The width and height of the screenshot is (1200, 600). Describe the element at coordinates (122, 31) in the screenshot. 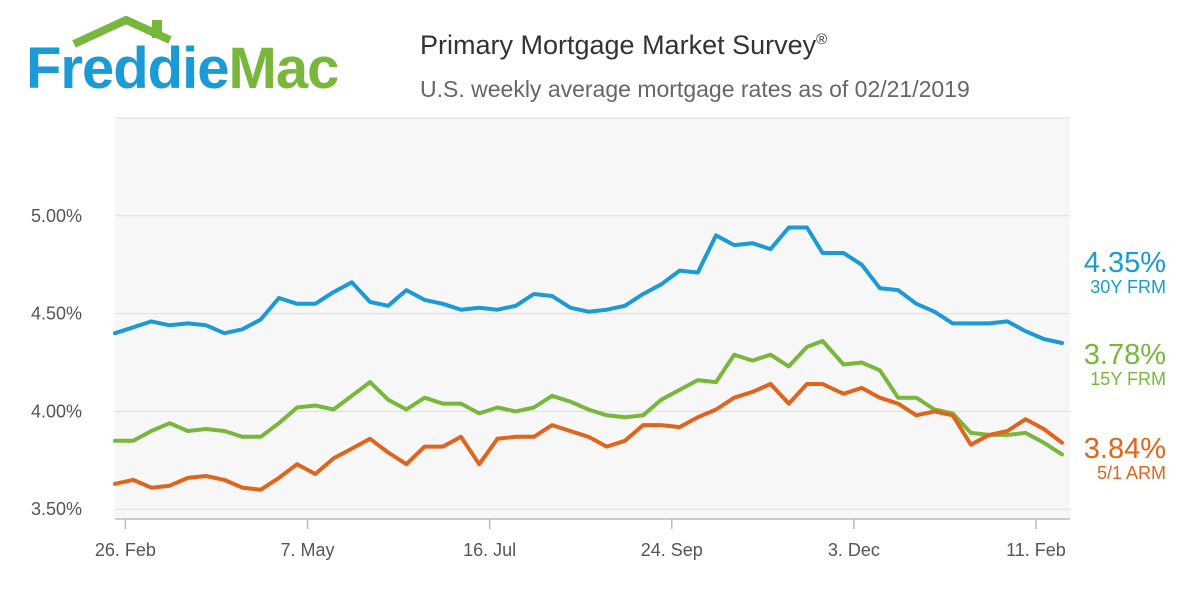

I see `house-roof-icon` at that location.